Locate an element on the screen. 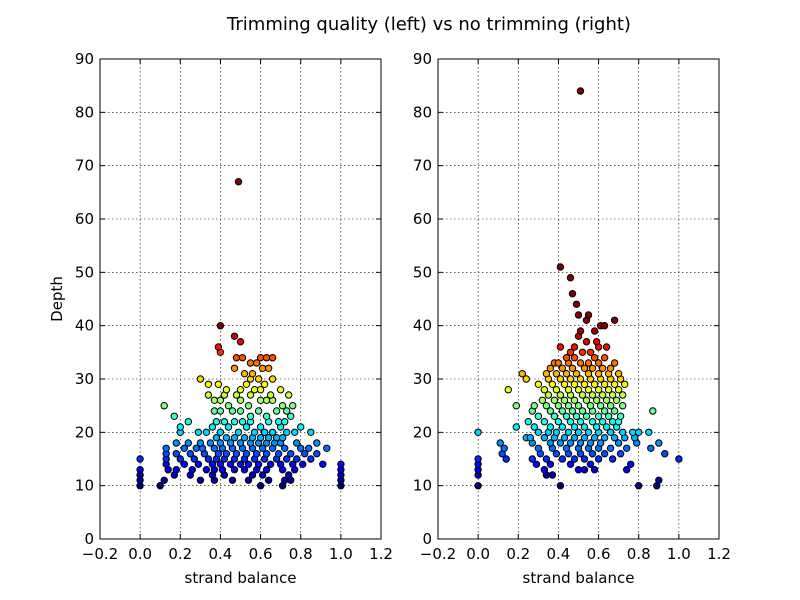 The image size is (800, 600). left-x-tick-label: 0.6 is located at coordinates (261, 554).